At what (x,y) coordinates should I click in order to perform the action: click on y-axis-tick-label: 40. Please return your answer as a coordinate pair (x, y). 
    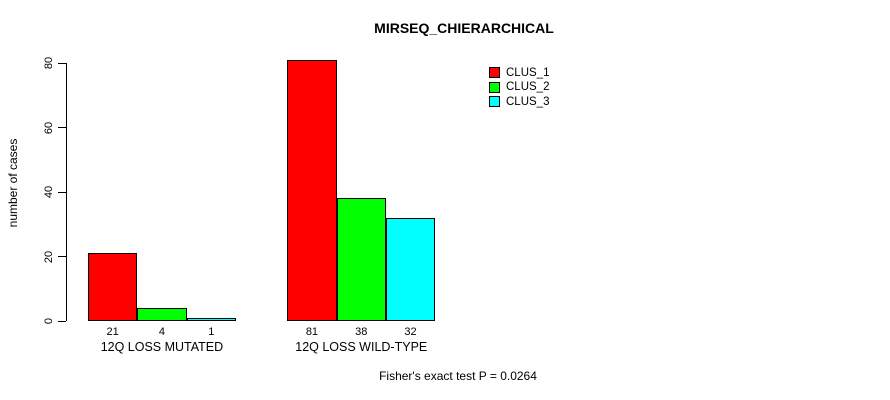
    Looking at the image, I should click on (49, 192).